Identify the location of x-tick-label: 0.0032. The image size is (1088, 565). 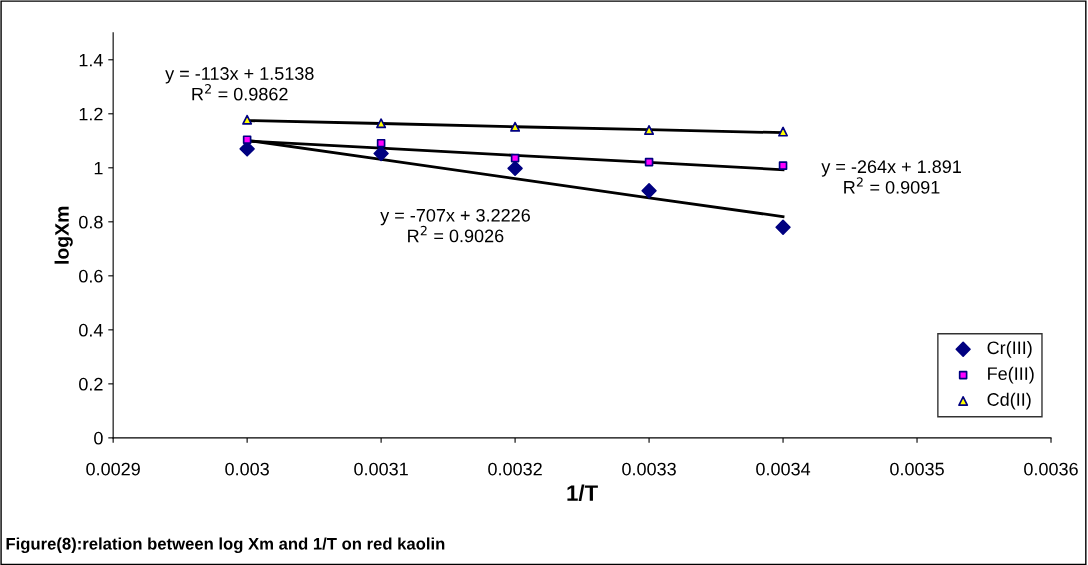
(515, 469).